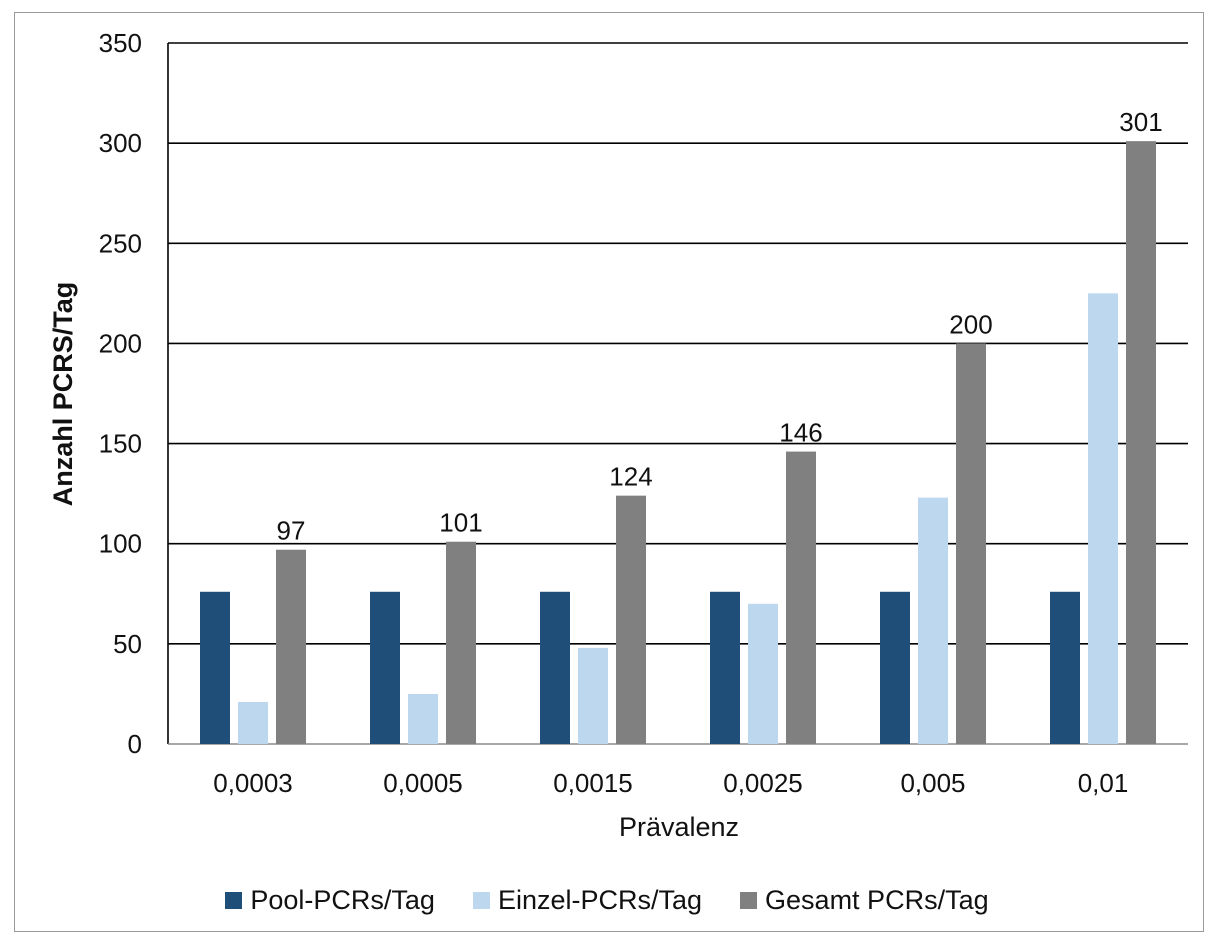 This screenshot has height=939, width=1214. Describe the element at coordinates (127, 644) in the screenshot. I see `y-tick-label: 50` at that location.